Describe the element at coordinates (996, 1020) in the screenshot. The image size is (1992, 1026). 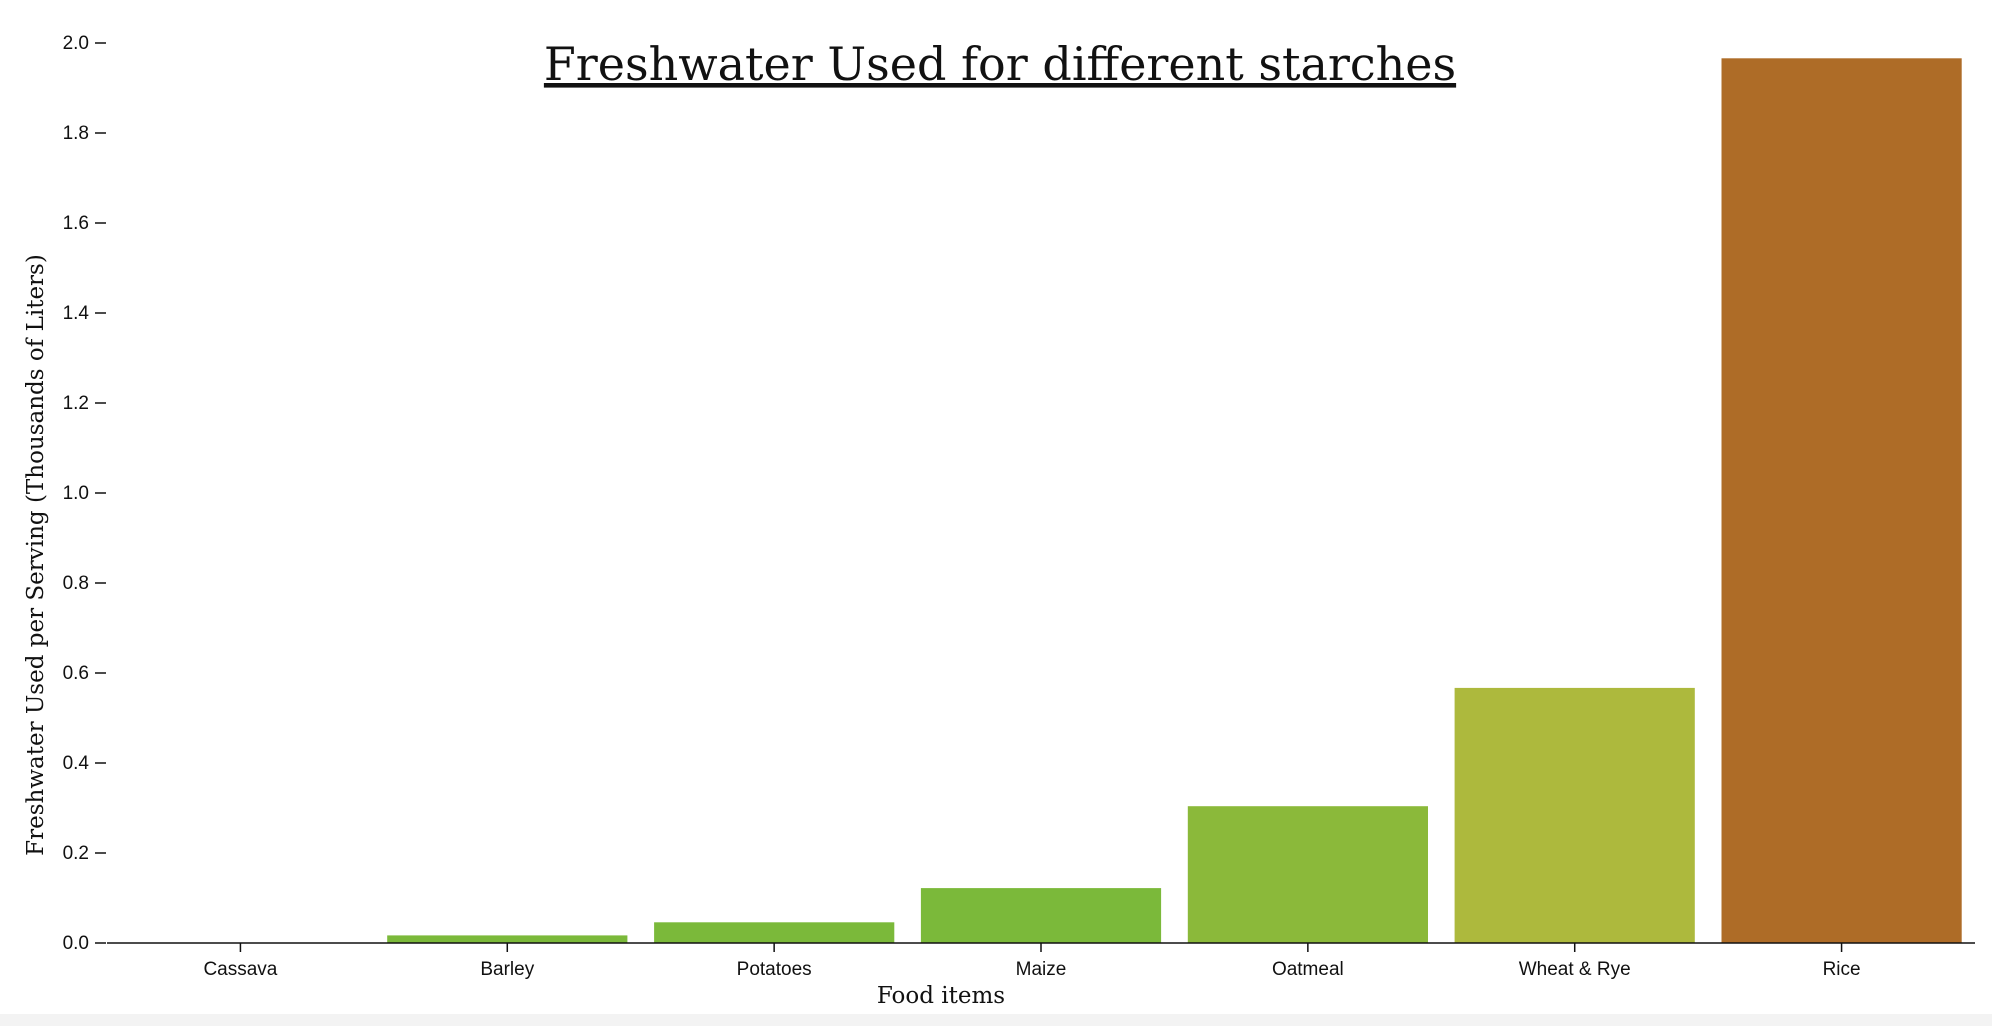
I see `footer-band` at that location.